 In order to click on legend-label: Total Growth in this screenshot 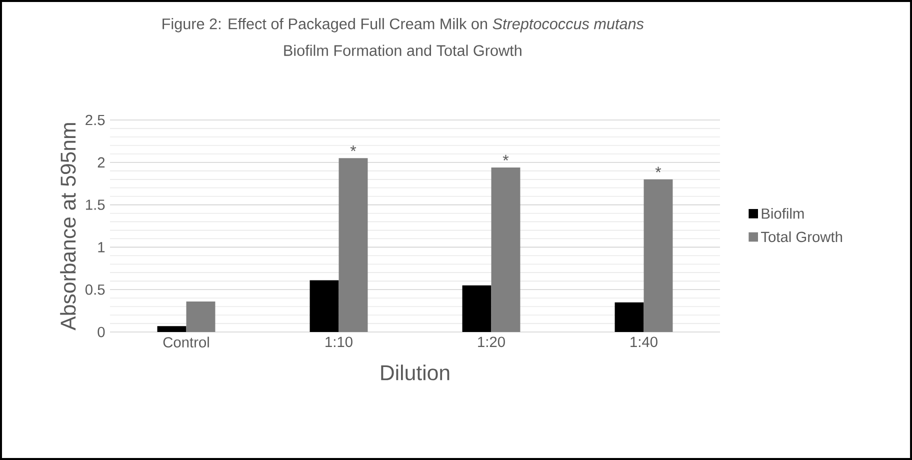, I will do `click(801, 236)`.